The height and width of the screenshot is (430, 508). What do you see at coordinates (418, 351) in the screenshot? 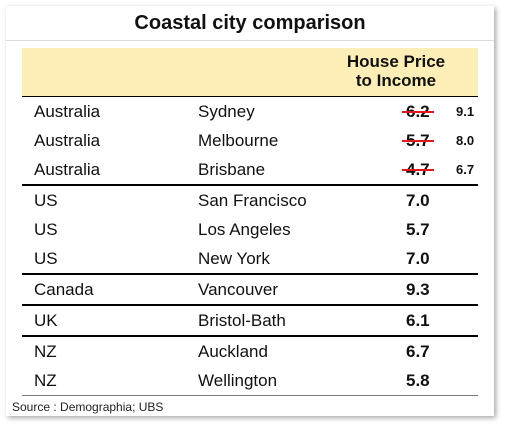
I see `value-cell: 6.7` at bounding box center [418, 351].